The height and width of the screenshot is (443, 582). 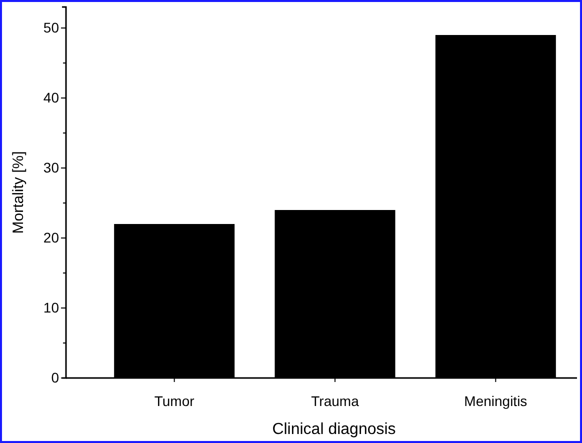 What do you see at coordinates (496, 400) in the screenshot?
I see `x-tick-label: Meningitis` at bounding box center [496, 400].